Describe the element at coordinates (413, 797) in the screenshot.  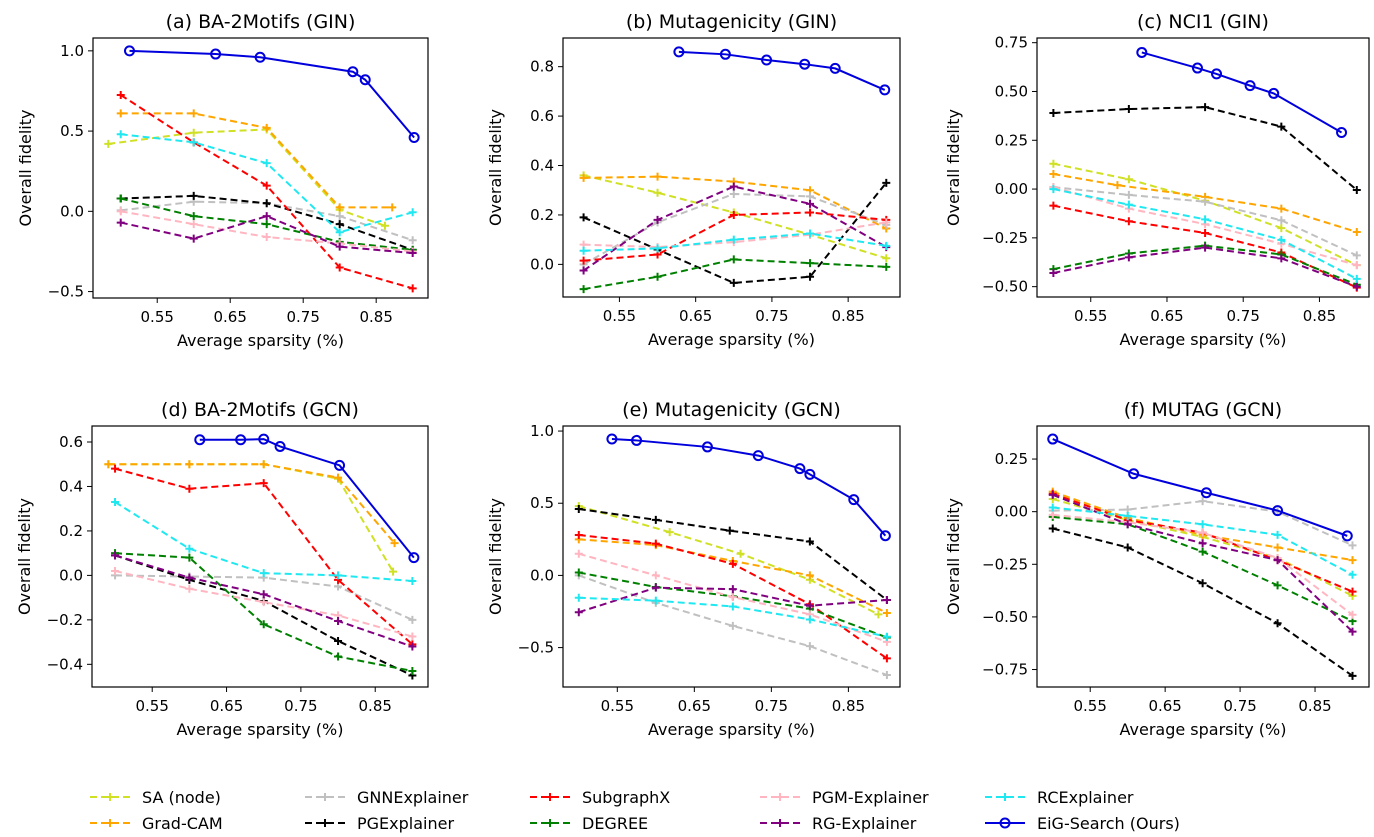
I see `legend-label: GNNExplainer` at that location.